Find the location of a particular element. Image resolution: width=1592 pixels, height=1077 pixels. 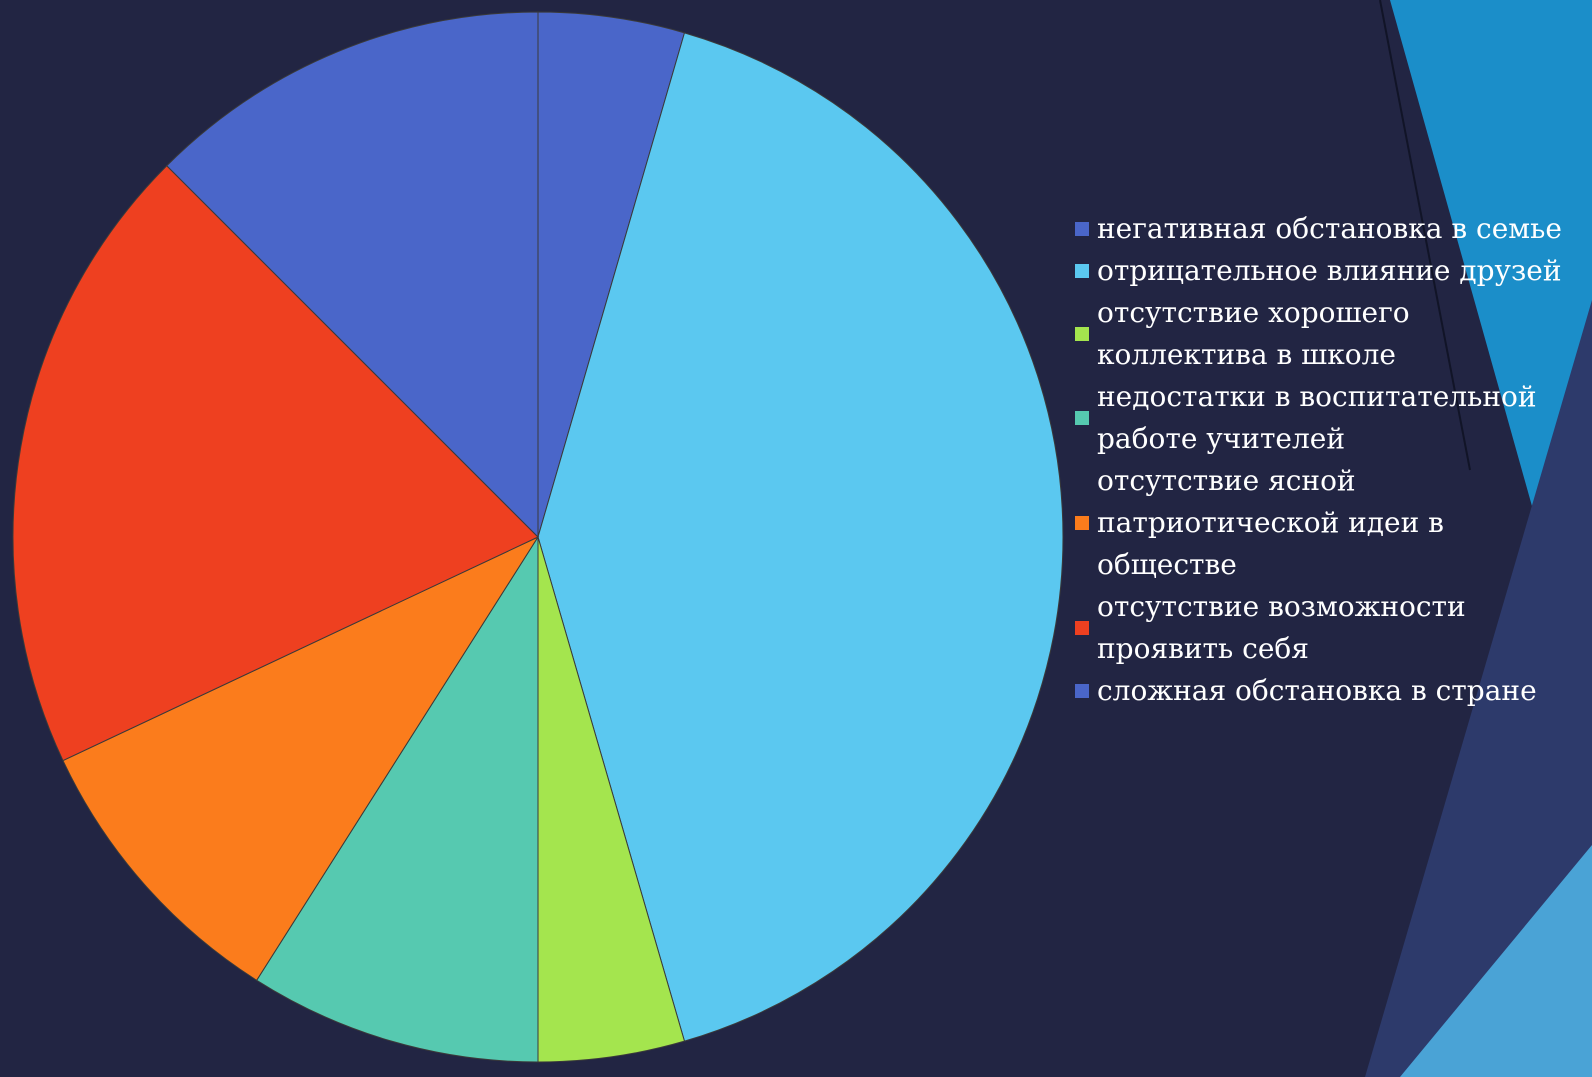

legend-item-6: отсутствие возможности проявить себя is located at coordinates (1325, 628).